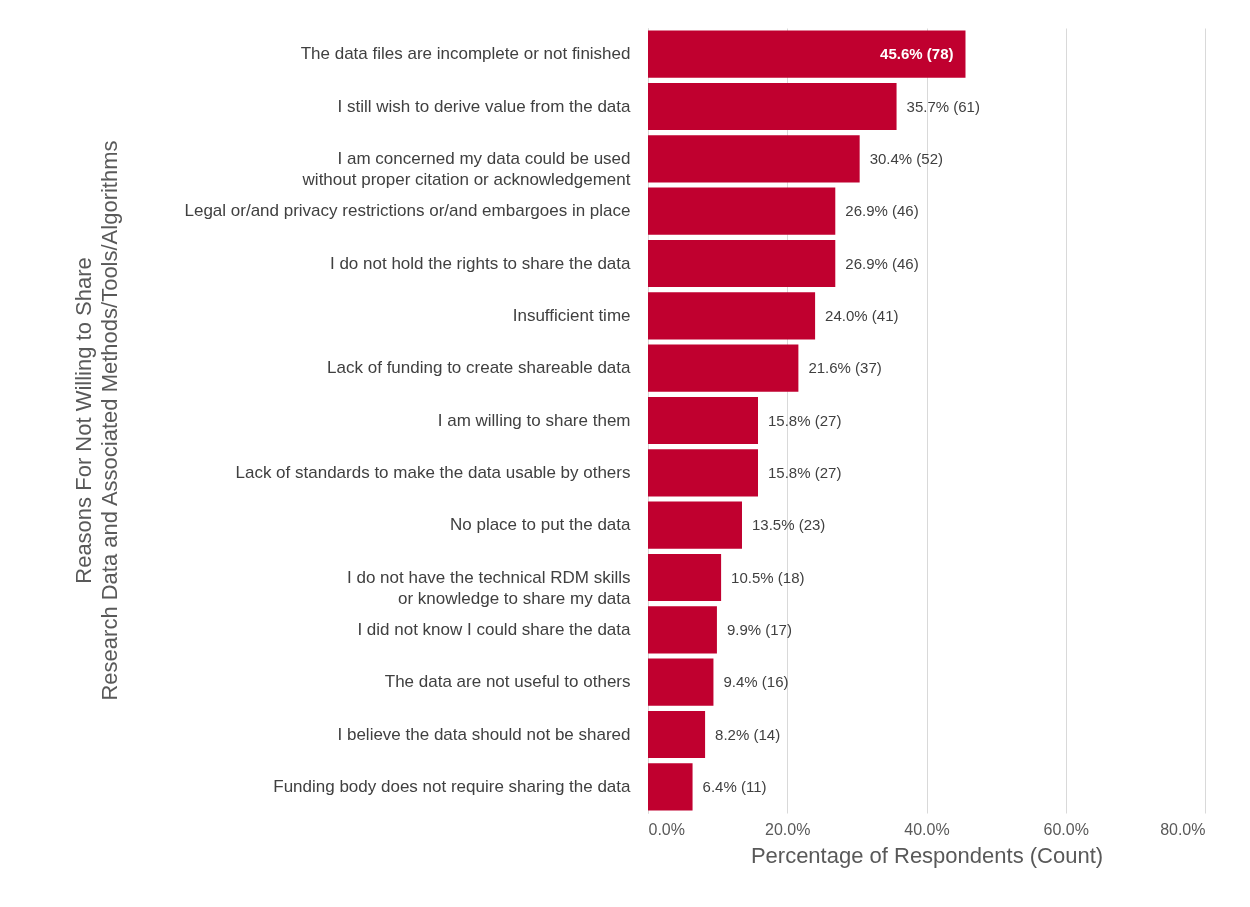 The image size is (1250, 907). What do you see at coordinates (466, 168) in the screenshot?
I see `y-tick-label: I am concerned my data could be used without proper citation or acknowledgement` at bounding box center [466, 168].